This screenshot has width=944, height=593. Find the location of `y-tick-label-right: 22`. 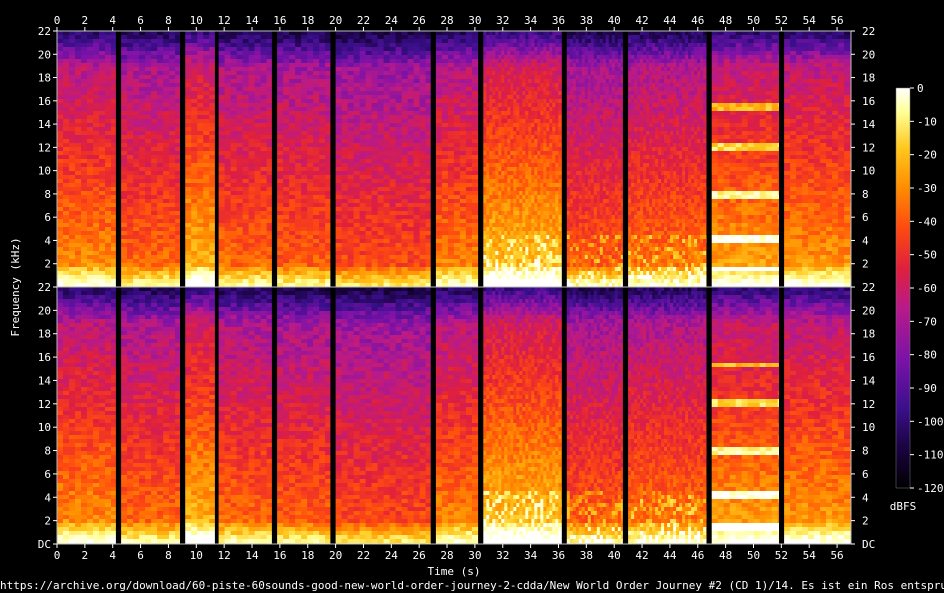

y-tick-label-right: 22 is located at coordinates (868, 31).